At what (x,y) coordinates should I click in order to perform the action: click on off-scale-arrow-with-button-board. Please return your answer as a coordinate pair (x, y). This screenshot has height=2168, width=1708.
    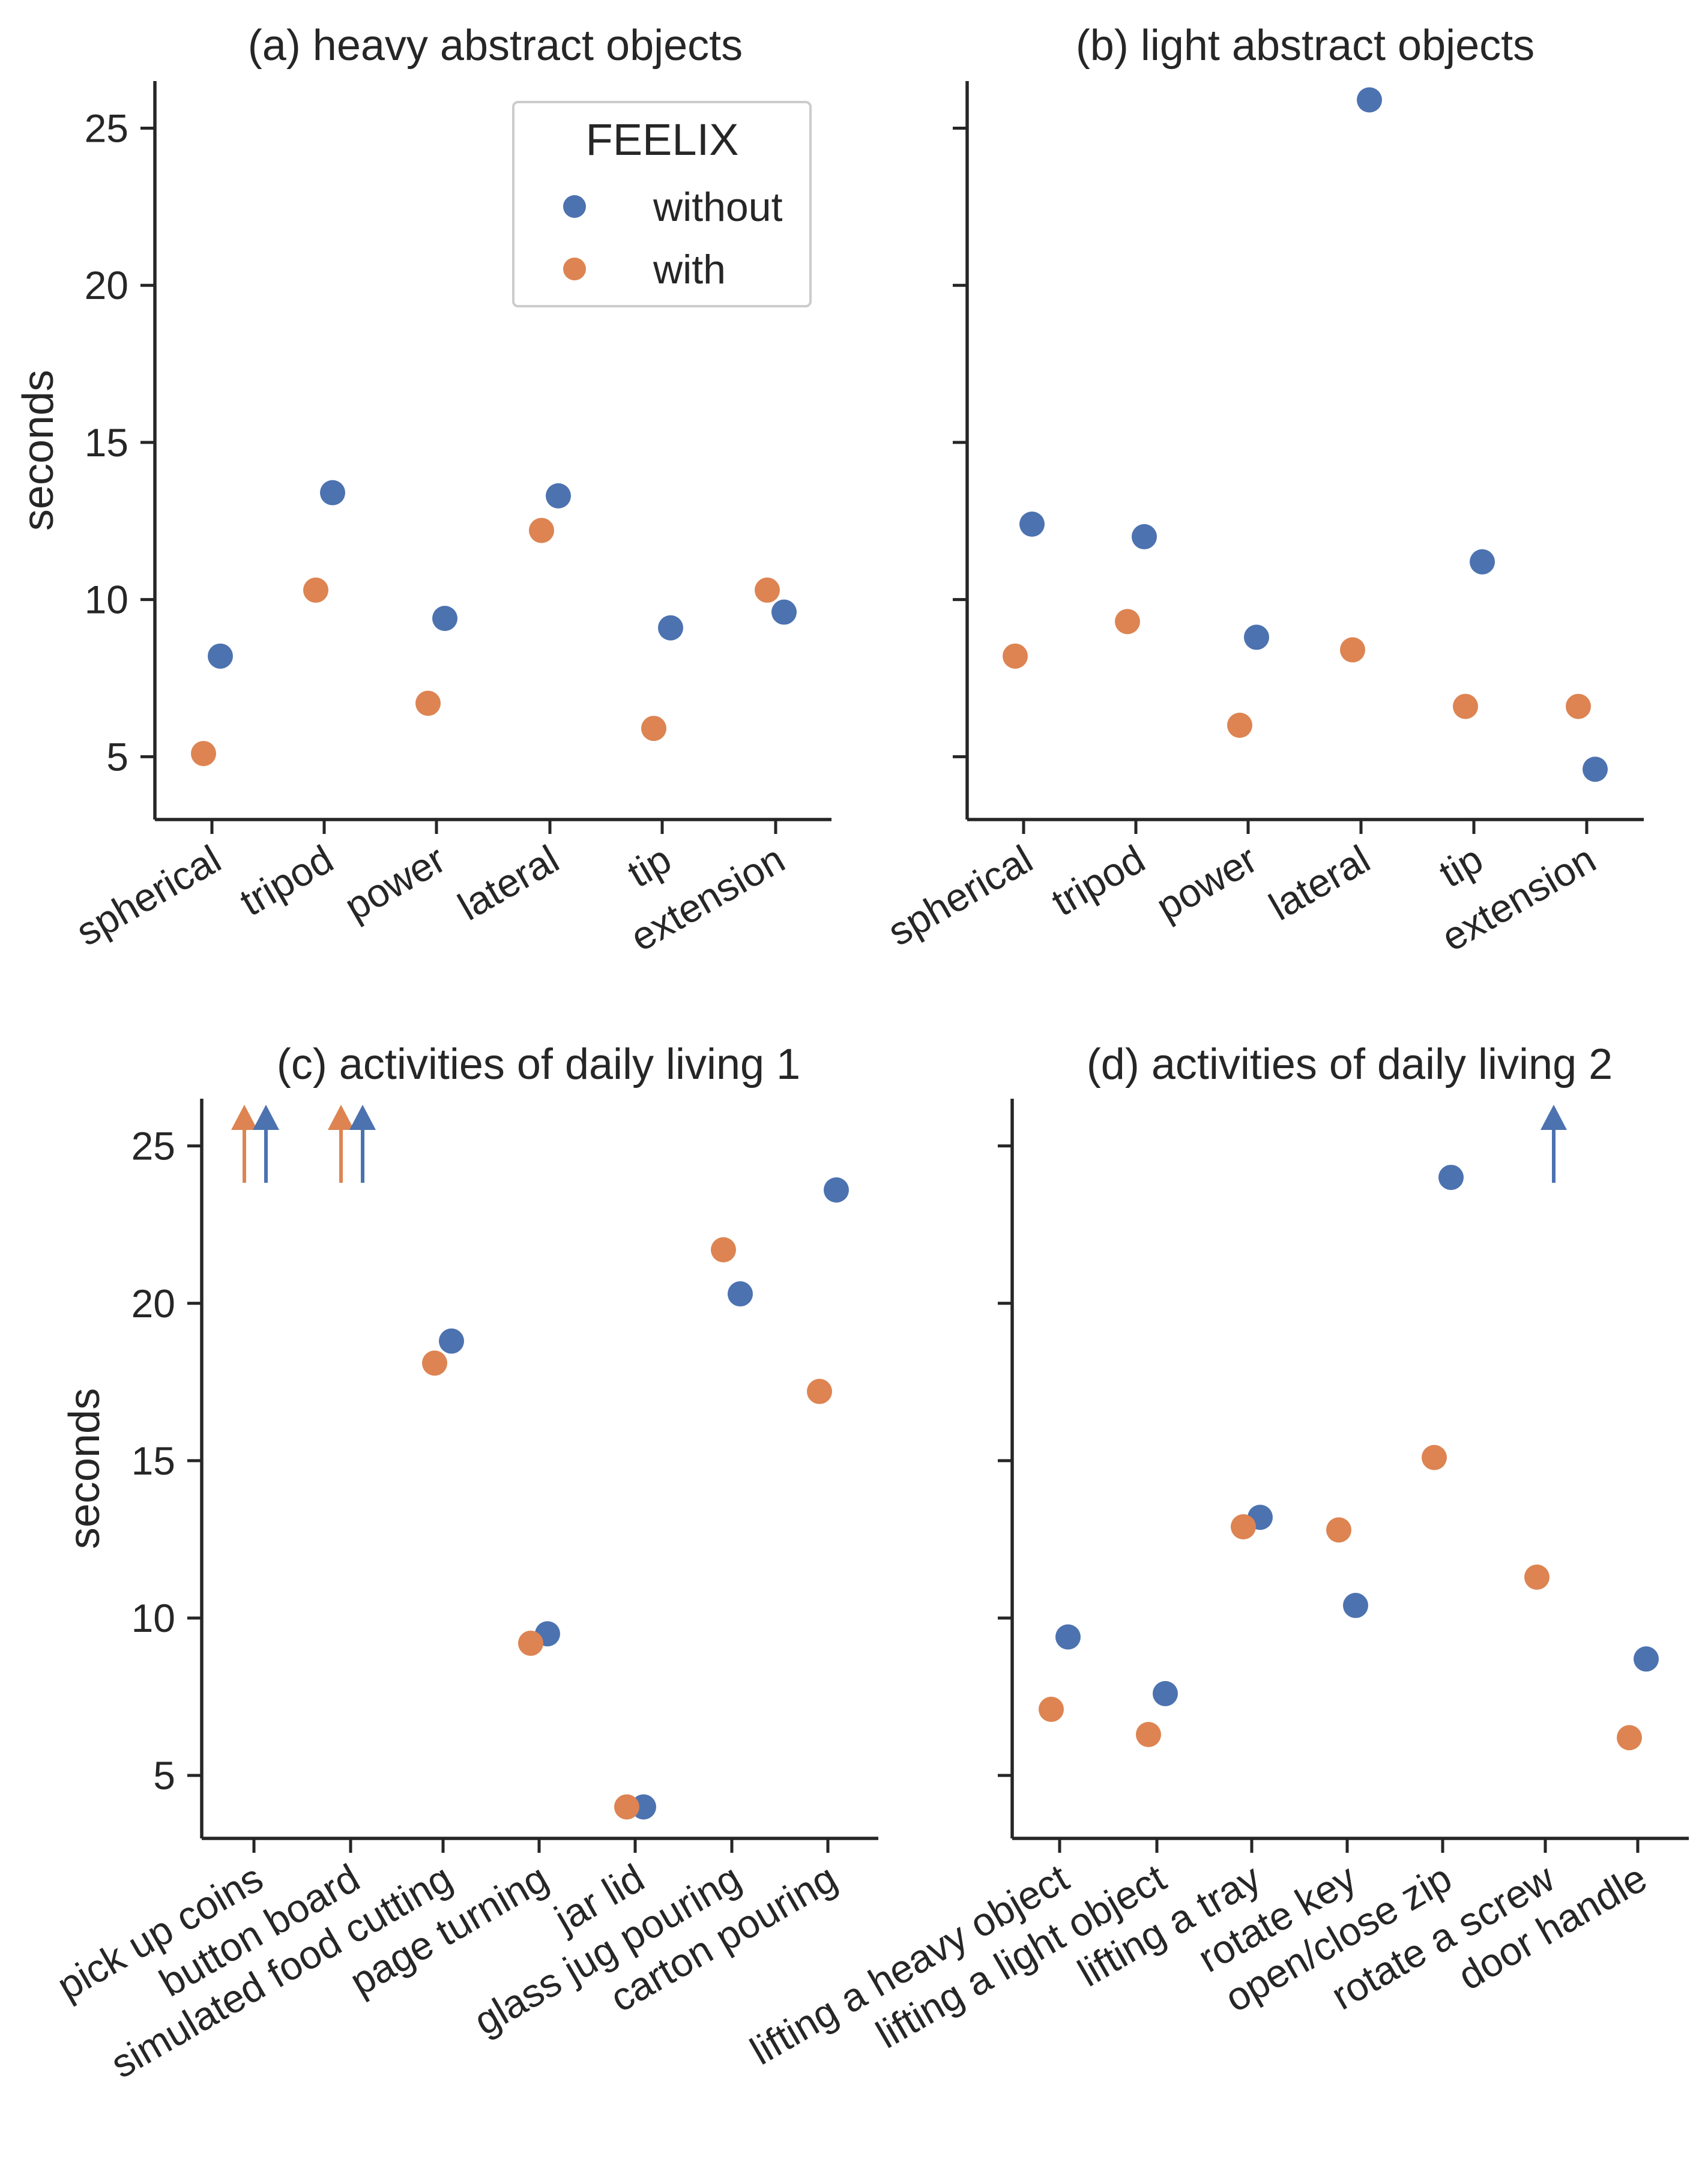
    Looking at the image, I should click on (341, 1144).